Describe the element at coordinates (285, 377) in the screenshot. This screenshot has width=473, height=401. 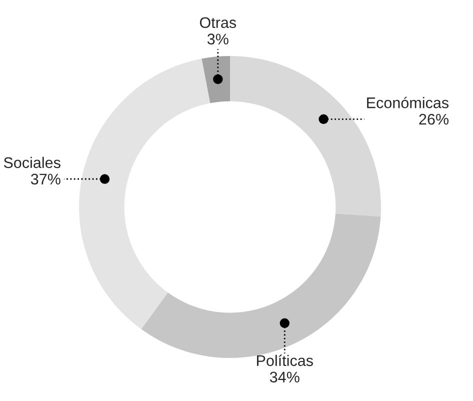
I see `data-label: 34%` at that location.